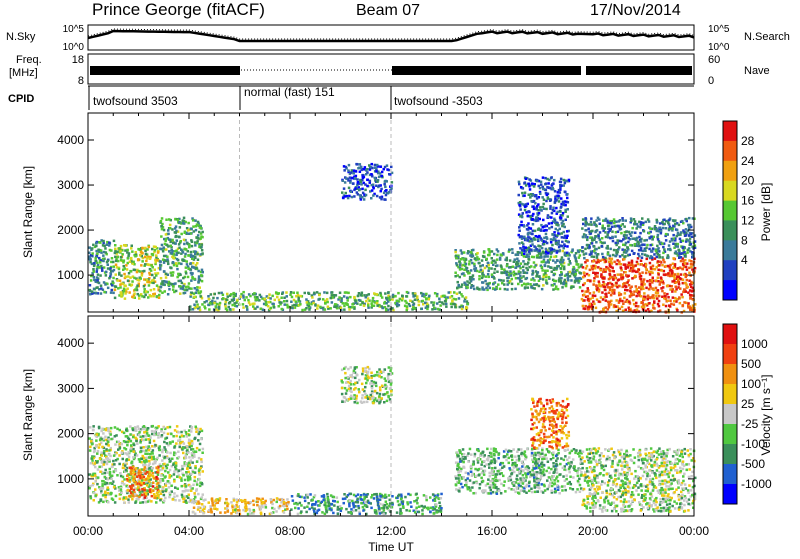 The height and width of the screenshot is (559, 800). I want to click on y-tick-label: 1000, so click(70, 275).